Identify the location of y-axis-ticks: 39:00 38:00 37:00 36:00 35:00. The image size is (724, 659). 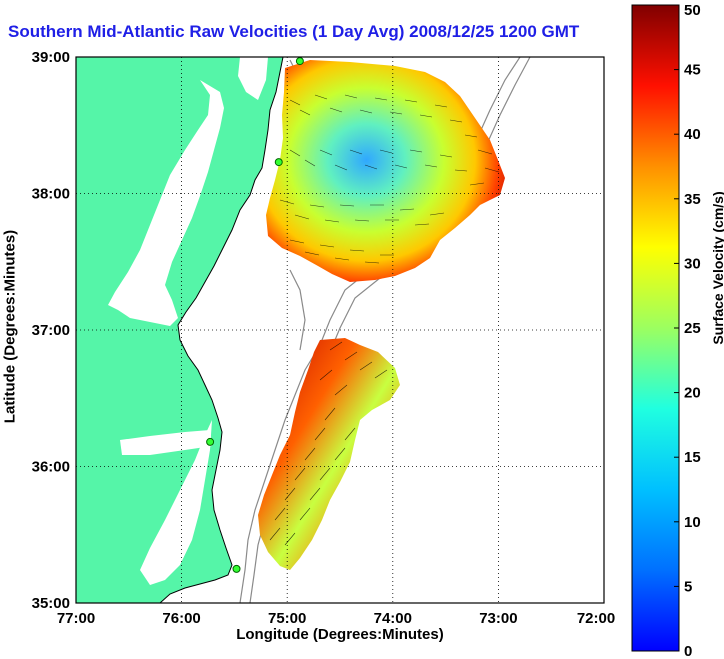
(51, 330).